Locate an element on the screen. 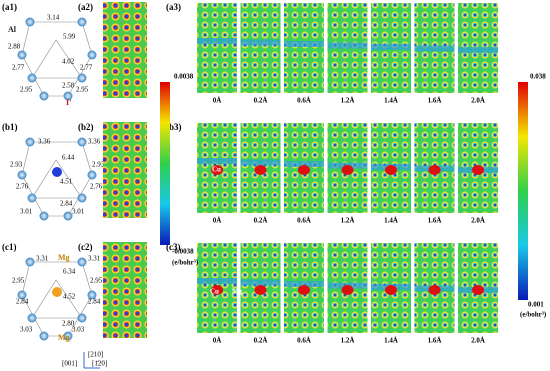 This screenshot has height=371, width=550. axis-label: [210] is located at coordinates (95, 355).